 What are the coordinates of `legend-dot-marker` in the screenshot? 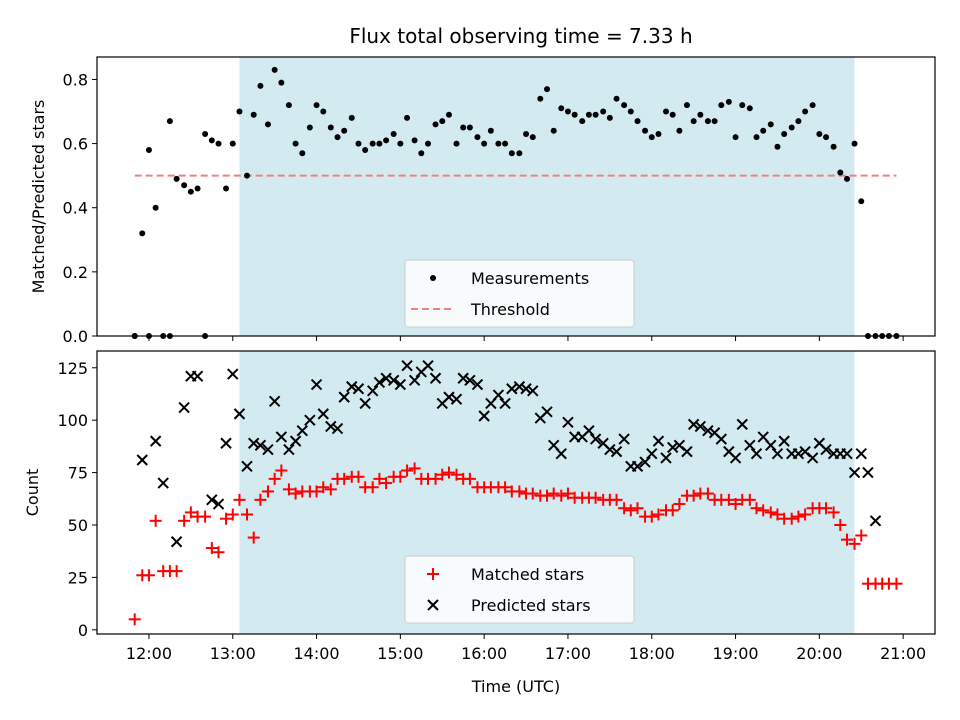 It's located at (433, 278).